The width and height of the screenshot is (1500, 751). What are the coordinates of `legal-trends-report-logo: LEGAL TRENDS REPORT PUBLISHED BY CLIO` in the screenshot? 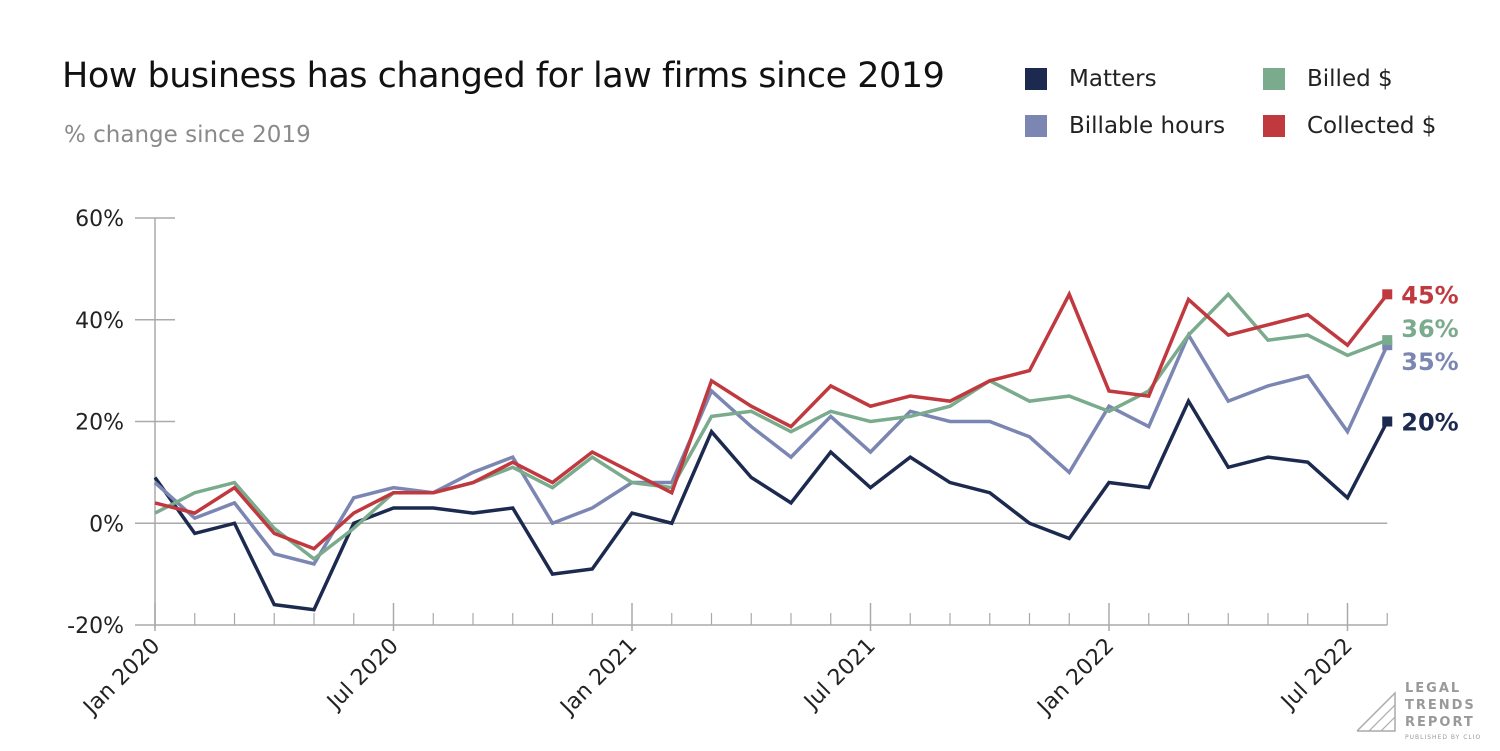 It's located at (1425, 715).